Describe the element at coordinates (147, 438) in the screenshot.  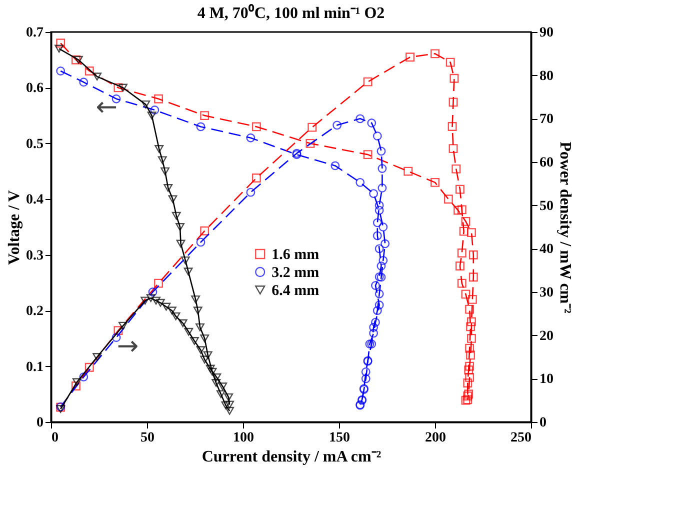
I see `x-tick-label: 50` at that location.